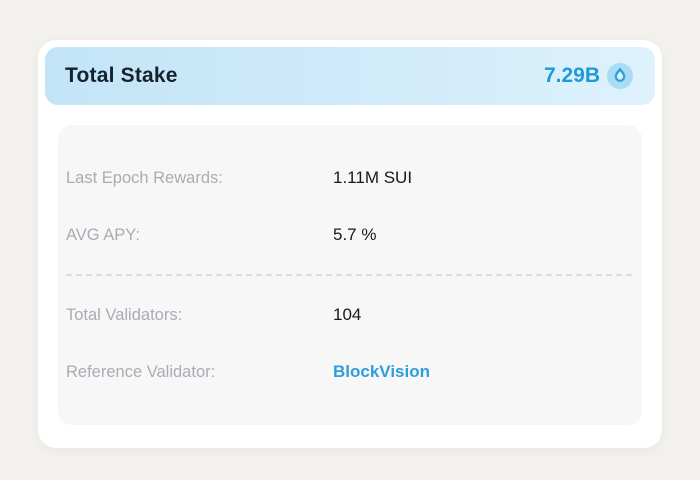 Image resolution: width=700 pixels, height=480 pixels. I want to click on stat-label: Reference Validator:, so click(141, 371).